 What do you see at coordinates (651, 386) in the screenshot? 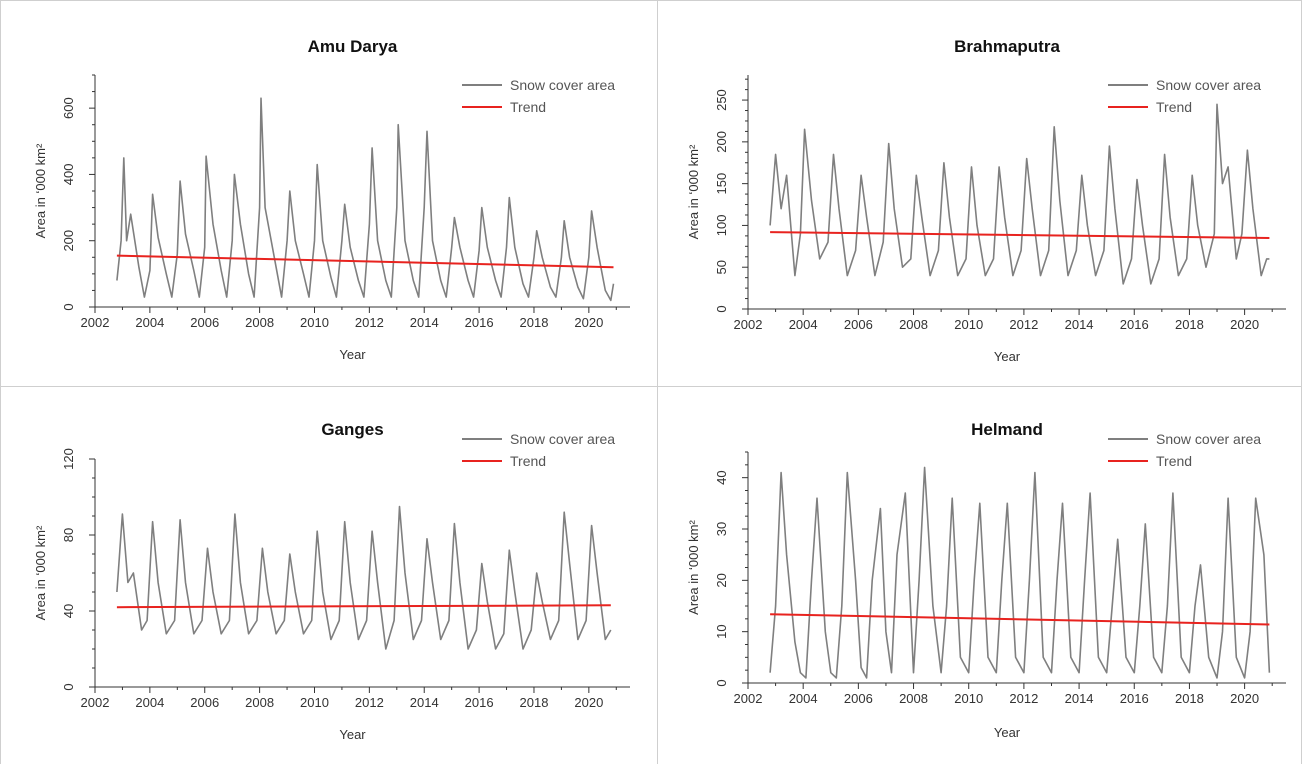
I see `horizontal-divider` at bounding box center [651, 386].